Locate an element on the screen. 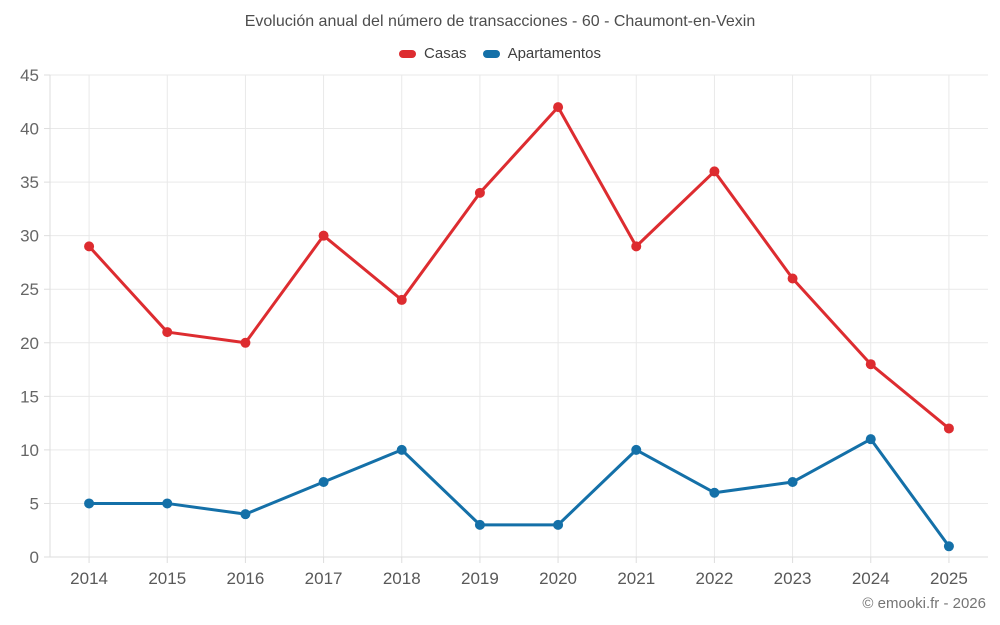 This screenshot has width=1000, height=625. legend: Casas Apartamentos is located at coordinates (500, 53).